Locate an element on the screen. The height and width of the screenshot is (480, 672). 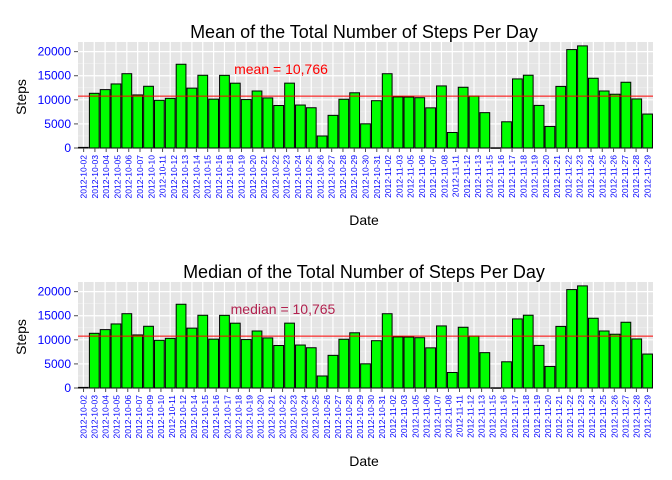
x-tick-label: 2012-10-25 is located at coordinates (309, 177).